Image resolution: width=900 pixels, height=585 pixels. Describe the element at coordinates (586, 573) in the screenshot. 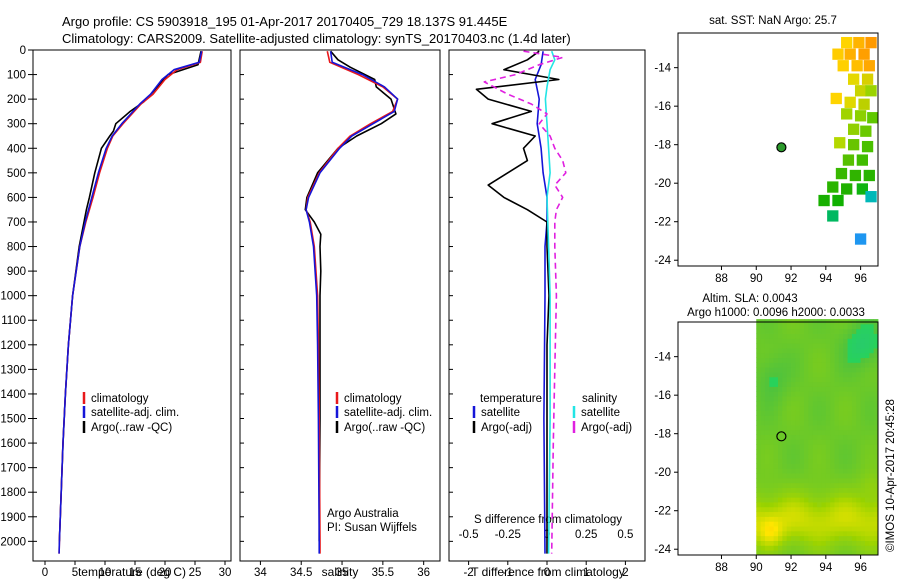

I see `t-x-tick-label: 1` at that location.